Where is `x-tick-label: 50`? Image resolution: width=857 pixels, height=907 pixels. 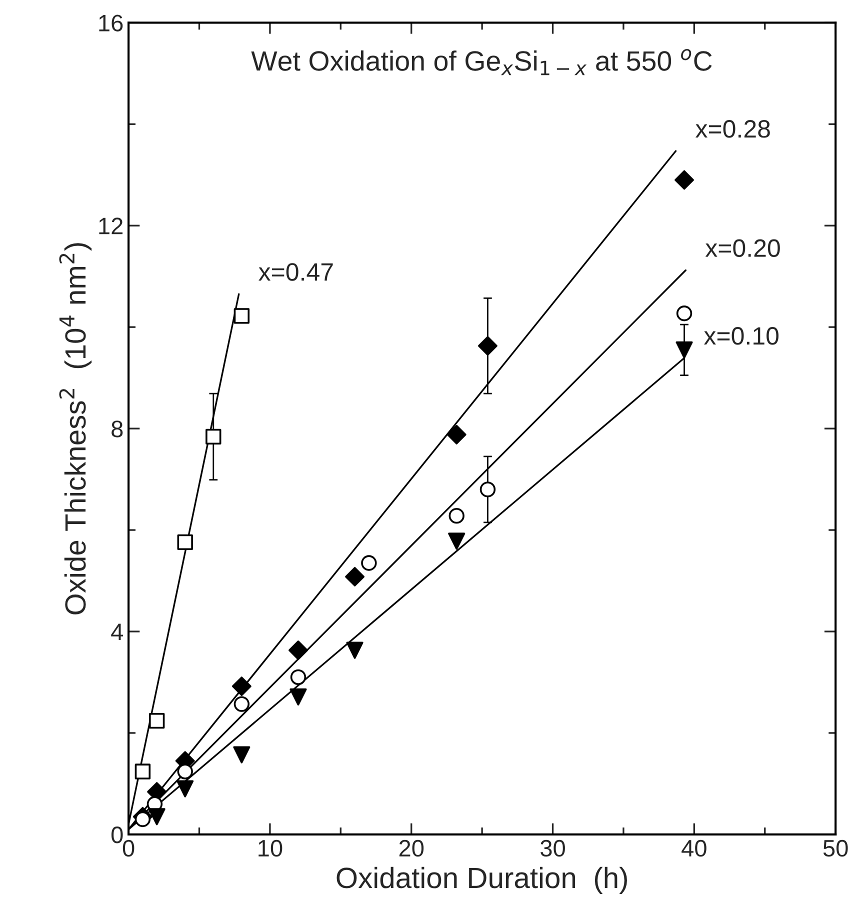
x-tick-label: 50 is located at coordinates (835, 848).